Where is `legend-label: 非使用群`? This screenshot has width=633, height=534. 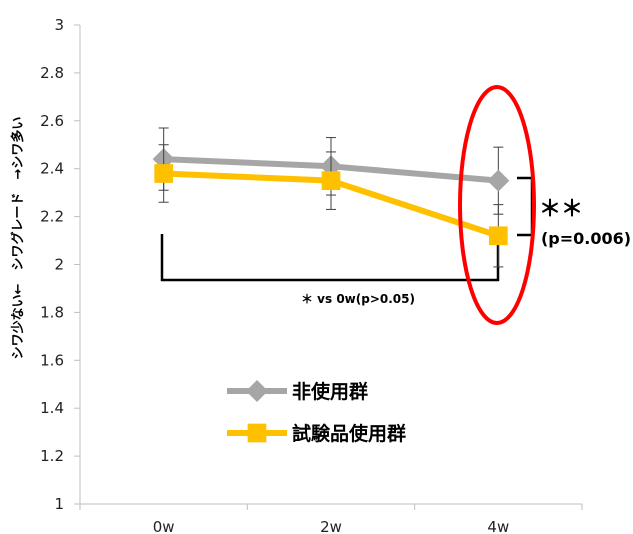
legend-label: 非使用群 is located at coordinates (330, 391).